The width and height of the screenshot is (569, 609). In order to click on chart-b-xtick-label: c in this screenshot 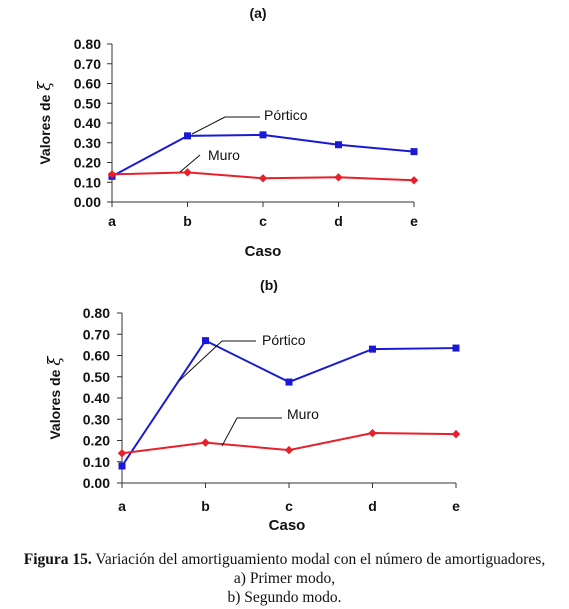, I will do `click(289, 506)`.